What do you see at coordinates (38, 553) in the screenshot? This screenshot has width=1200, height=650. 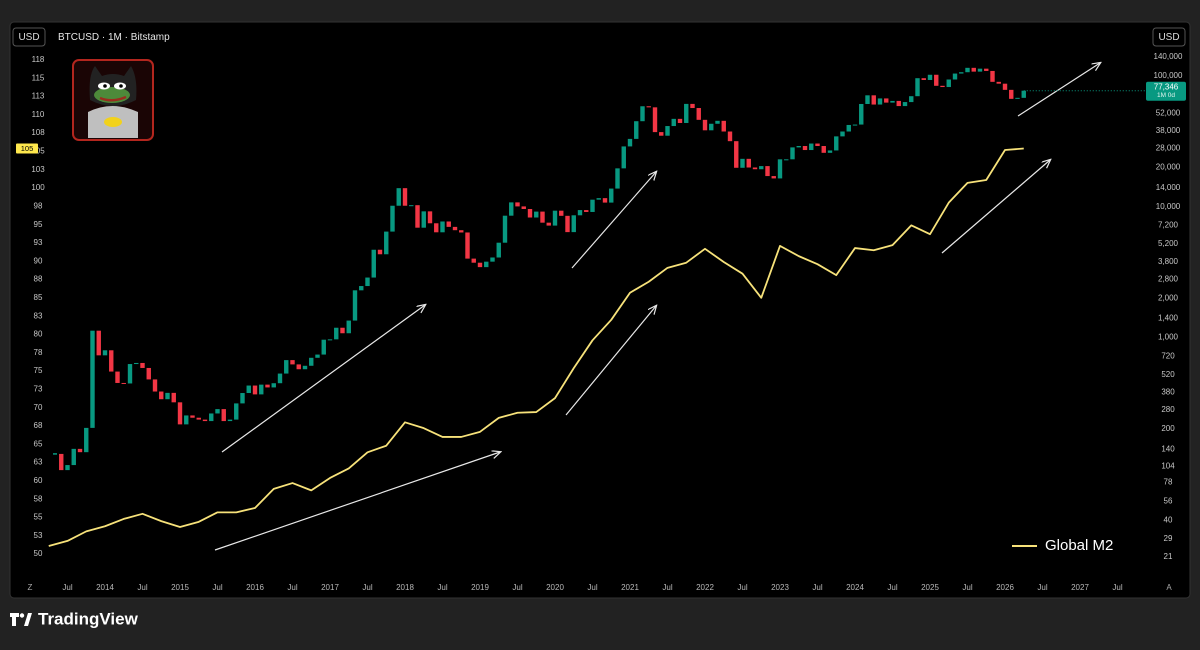 I see `y-tick-label: 50` at bounding box center [38, 553].